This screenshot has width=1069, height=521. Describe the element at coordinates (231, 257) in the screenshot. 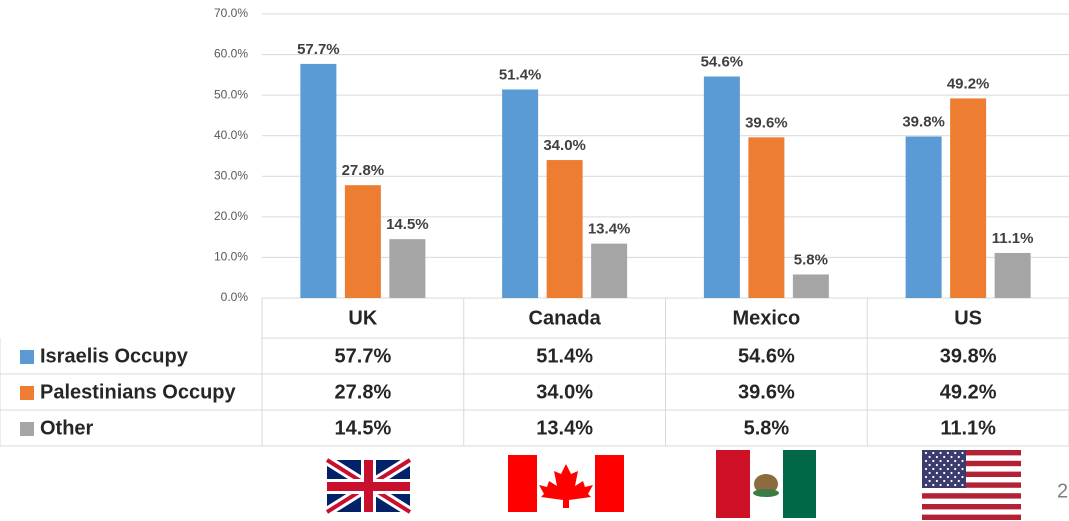

I see `y-tick-label: 10.0%` at that location.